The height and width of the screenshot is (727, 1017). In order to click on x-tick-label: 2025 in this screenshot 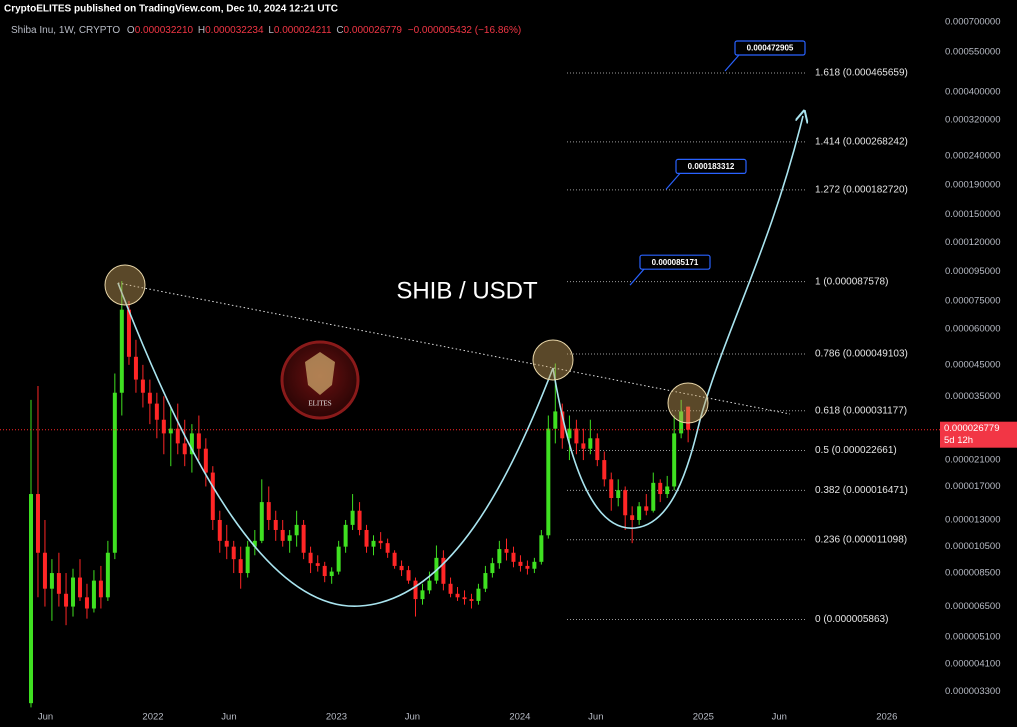, I will do `click(703, 717)`.